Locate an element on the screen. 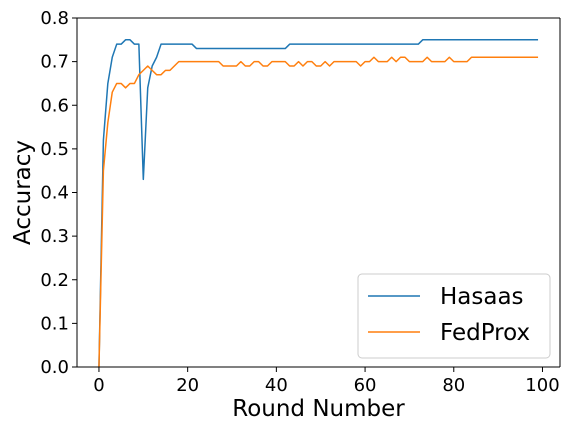  x-tick-label: 20 is located at coordinates (187, 385).